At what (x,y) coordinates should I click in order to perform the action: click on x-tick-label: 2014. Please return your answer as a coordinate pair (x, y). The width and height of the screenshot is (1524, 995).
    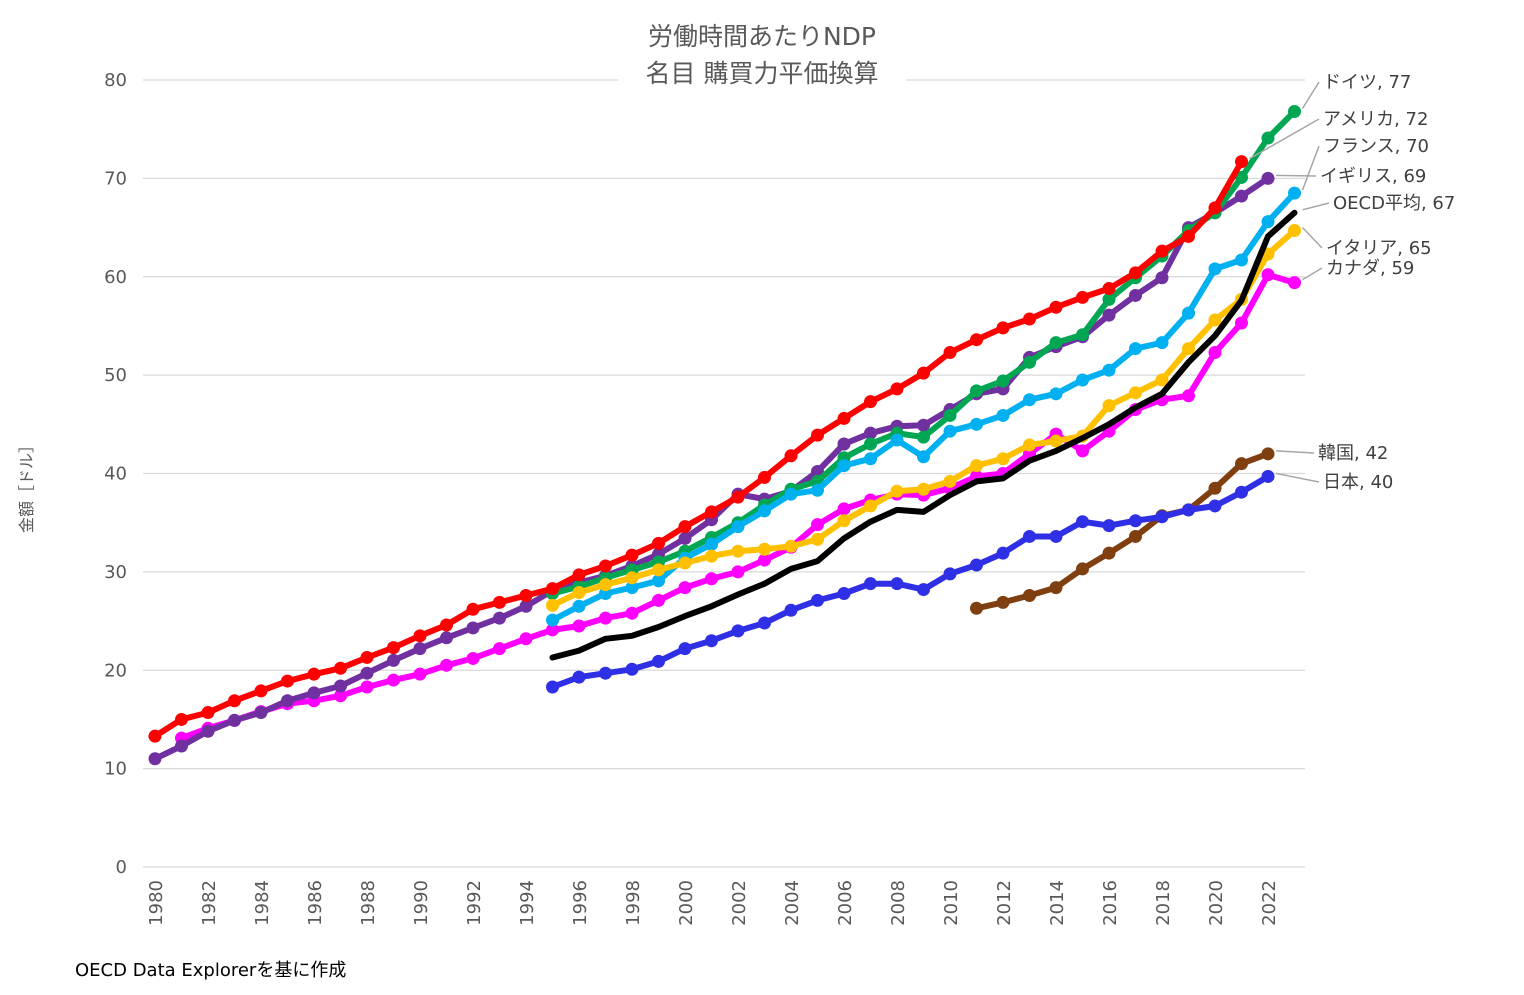
    Looking at the image, I should click on (1057, 903).